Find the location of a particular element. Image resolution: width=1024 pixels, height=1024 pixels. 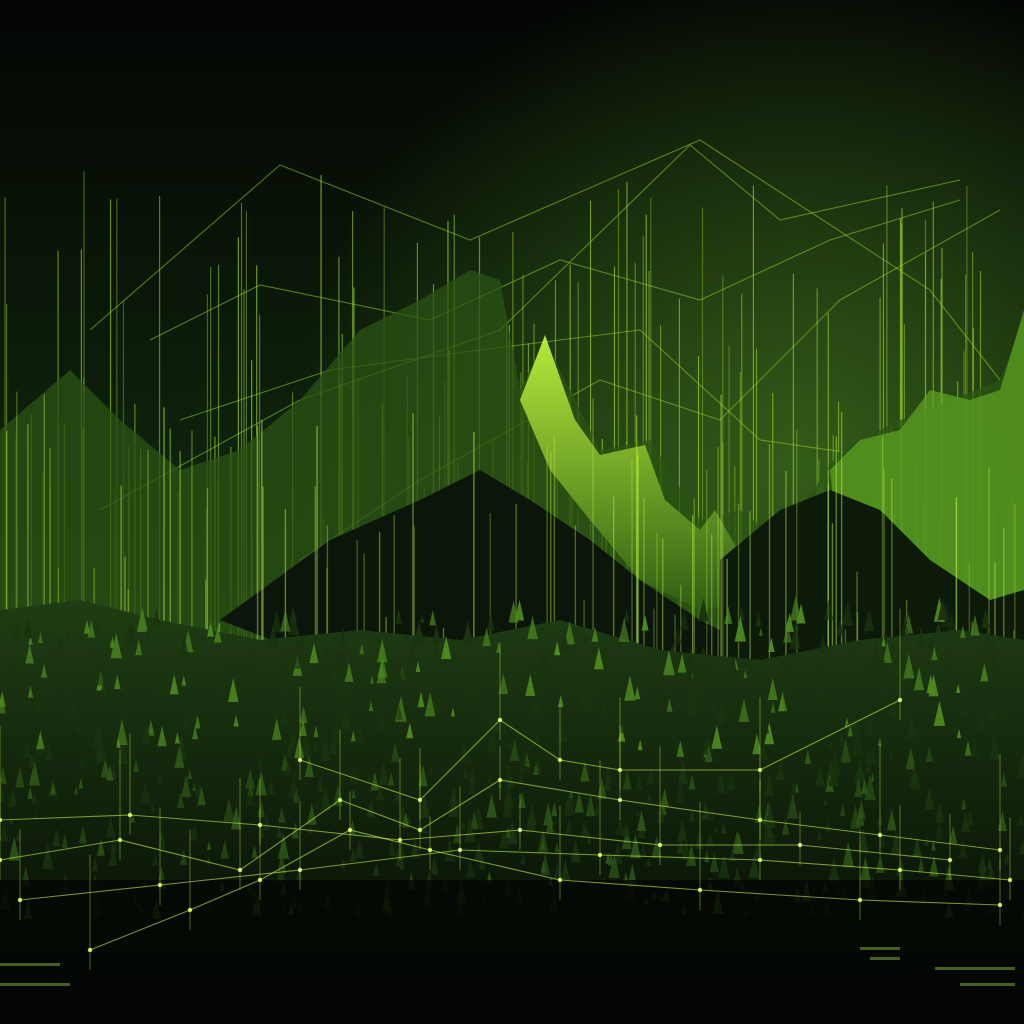

graph-line is located at coordinates (515, 875).